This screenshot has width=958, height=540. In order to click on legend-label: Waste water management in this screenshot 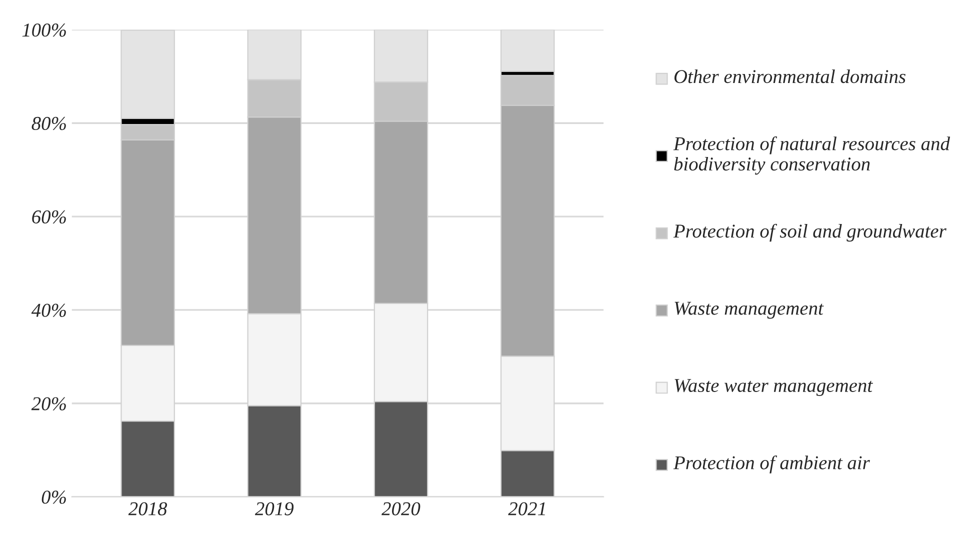, I will do `click(773, 387)`.